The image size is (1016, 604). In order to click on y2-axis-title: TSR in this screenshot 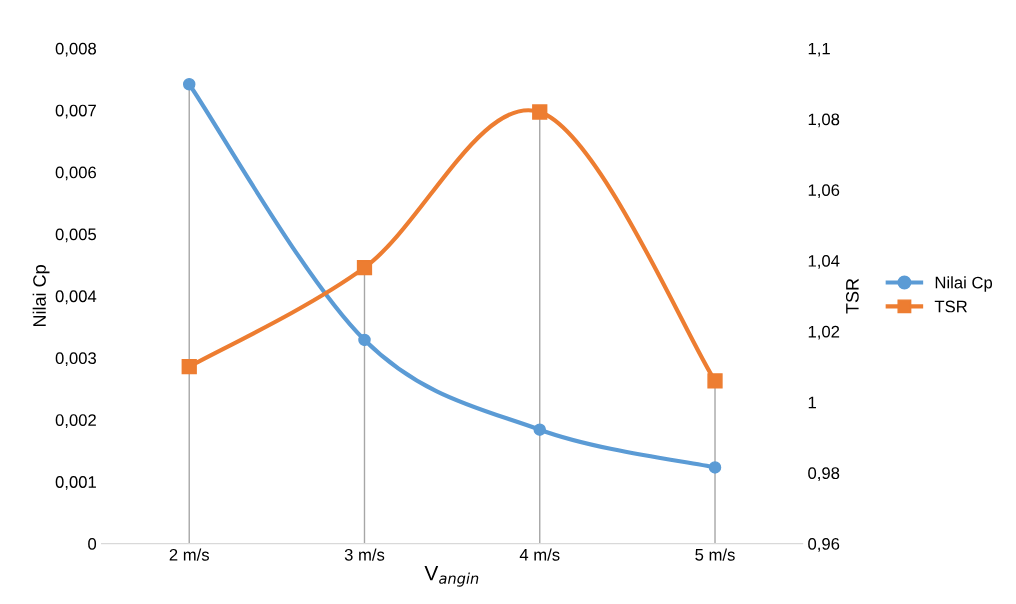, I will do `click(852, 296)`.